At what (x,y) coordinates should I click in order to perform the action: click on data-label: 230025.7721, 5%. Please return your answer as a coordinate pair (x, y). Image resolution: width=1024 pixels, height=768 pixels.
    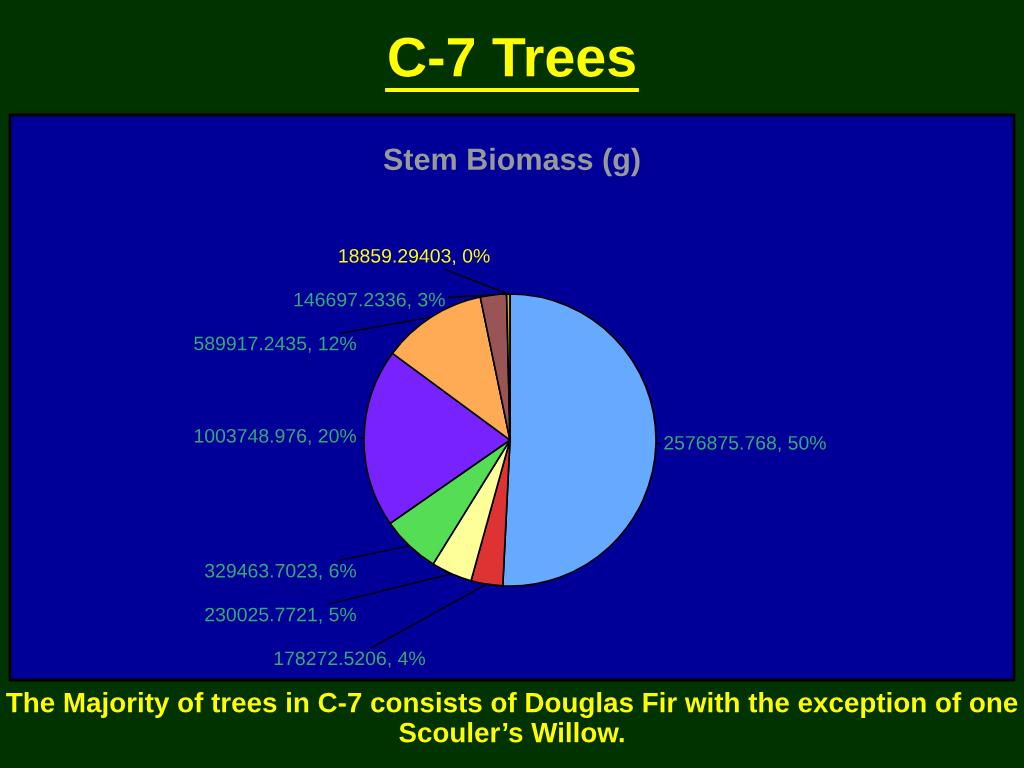
    Looking at the image, I should click on (281, 615).